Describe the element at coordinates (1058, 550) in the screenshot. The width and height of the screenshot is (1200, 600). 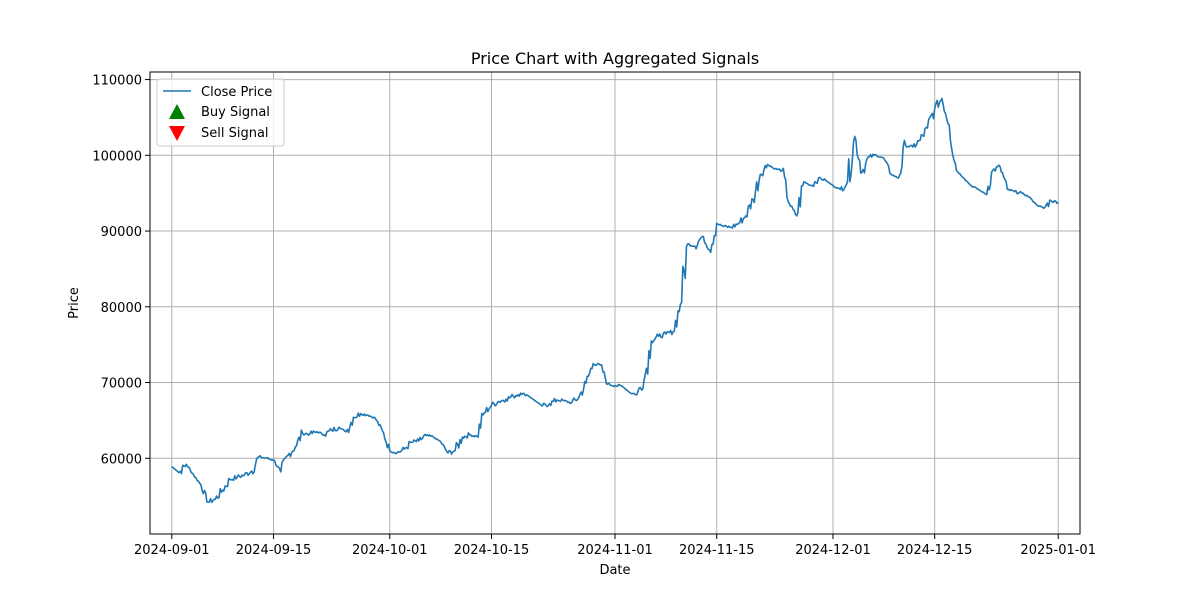
I see `x-tick-label: 2025-01-01` at that location.